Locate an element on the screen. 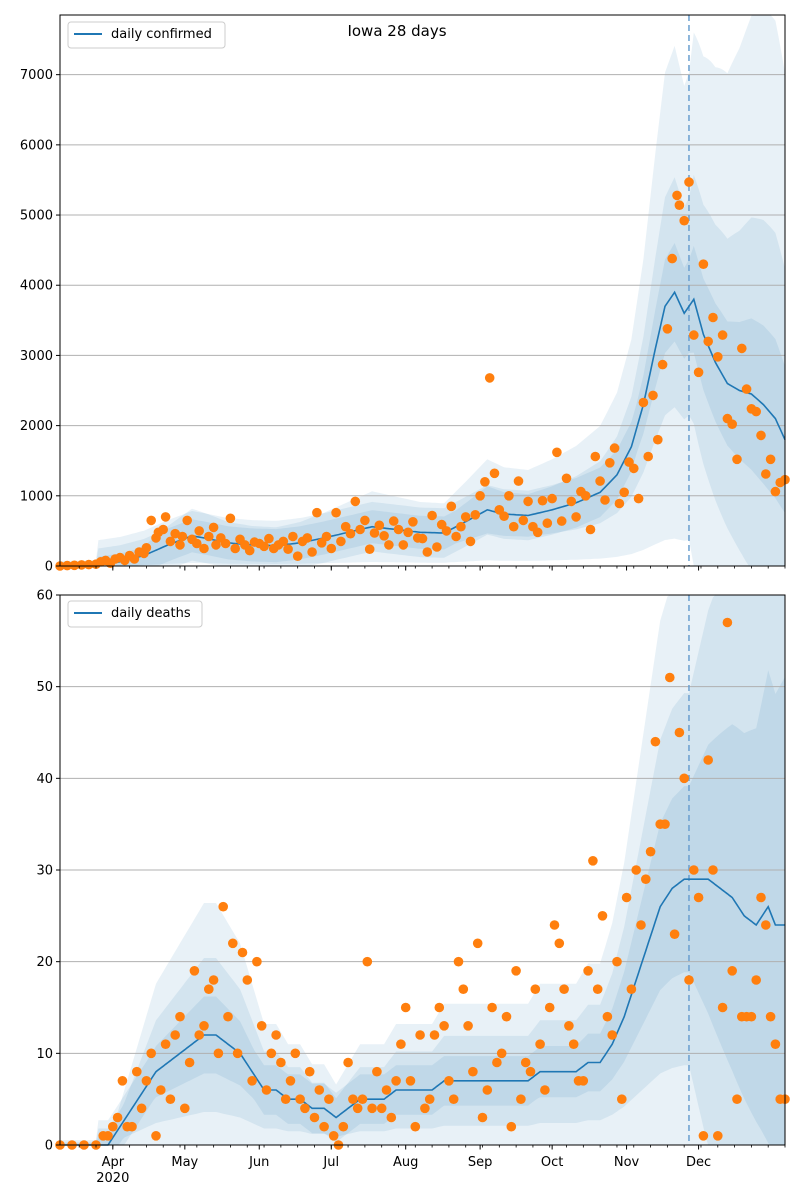 The image size is (800, 1200). x-tick-label: Aug is located at coordinates (405, 1162).